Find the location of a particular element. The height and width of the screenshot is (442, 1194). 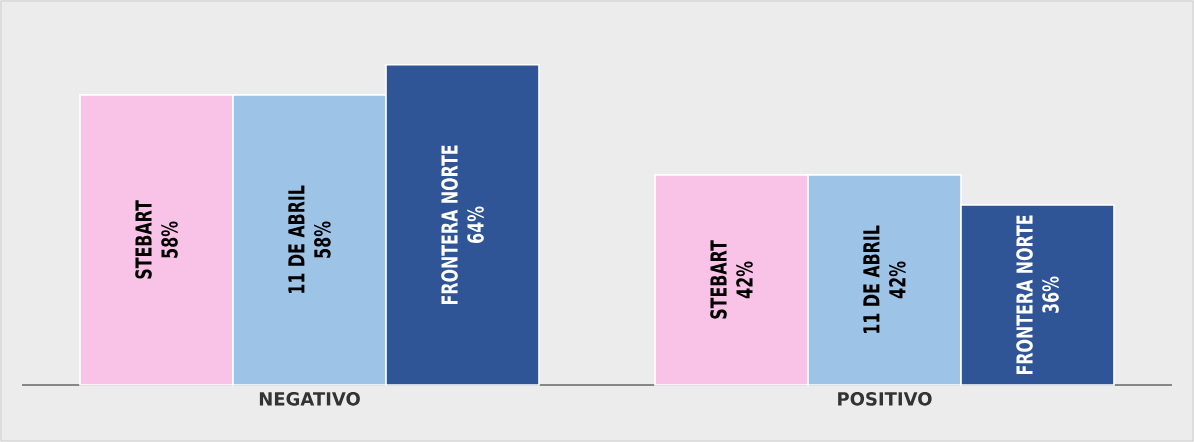

x-tick-label: NEGATIVO is located at coordinates (309, 399).